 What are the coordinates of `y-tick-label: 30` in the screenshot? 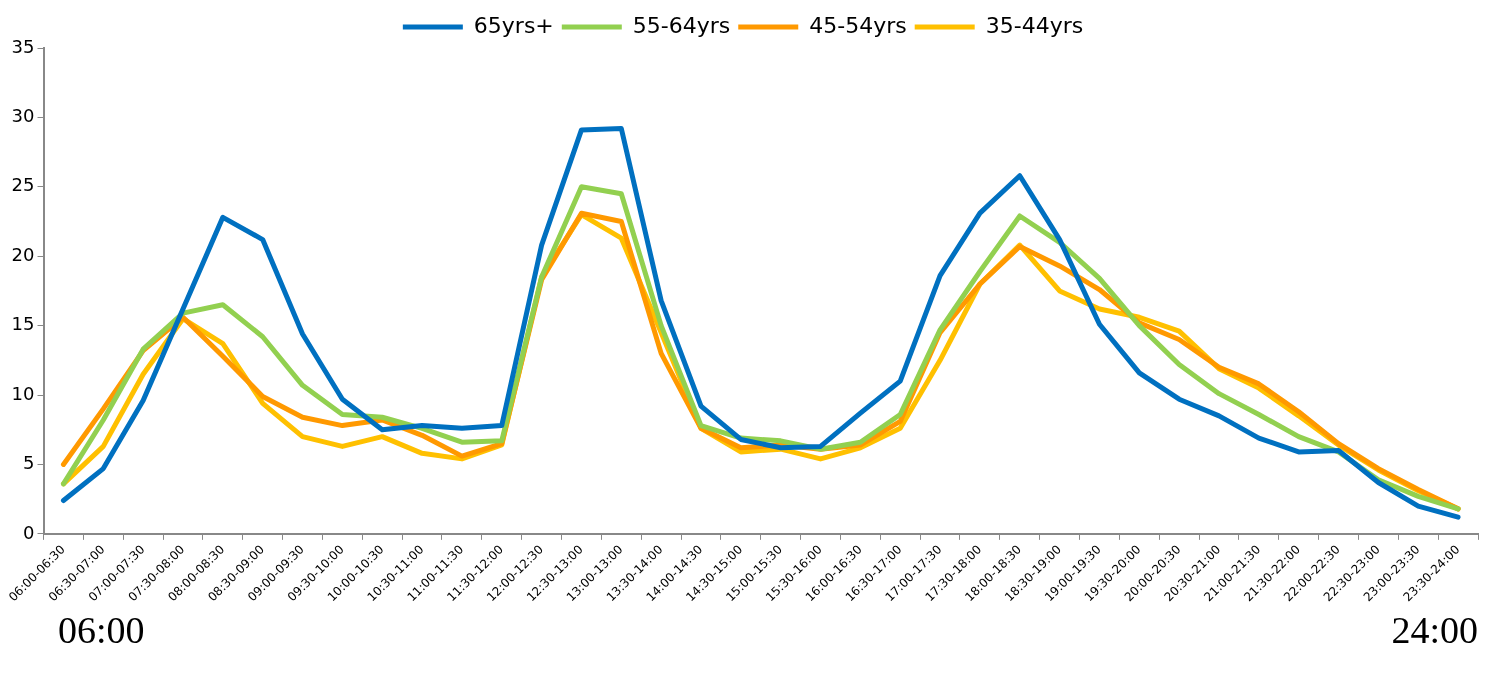 It's located at (23, 116).